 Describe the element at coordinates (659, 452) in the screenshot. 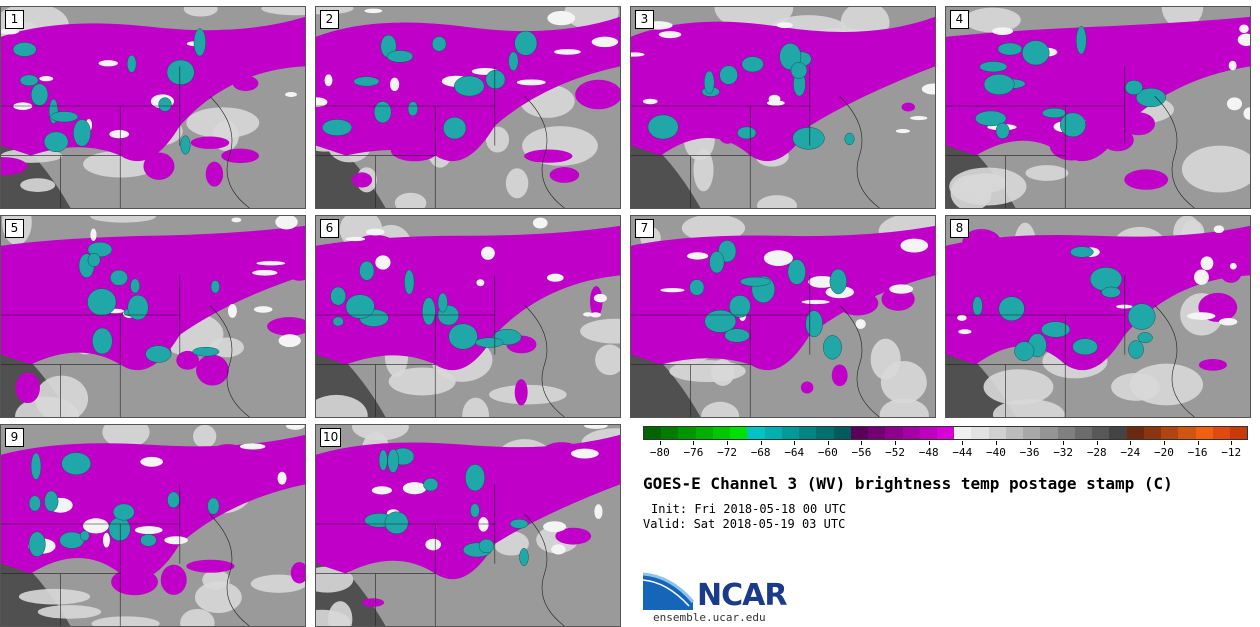

I see `colorbar-tick-label: −80` at that location.